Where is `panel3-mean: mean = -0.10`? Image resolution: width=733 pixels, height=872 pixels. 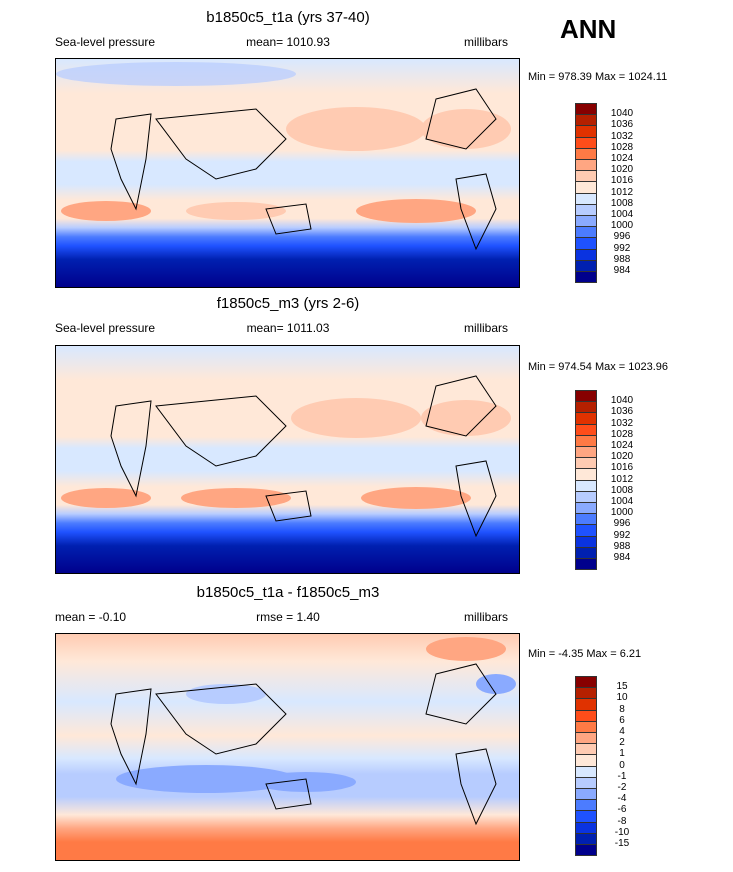
panel3-mean: mean = -0.10 is located at coordinates (91, 617).